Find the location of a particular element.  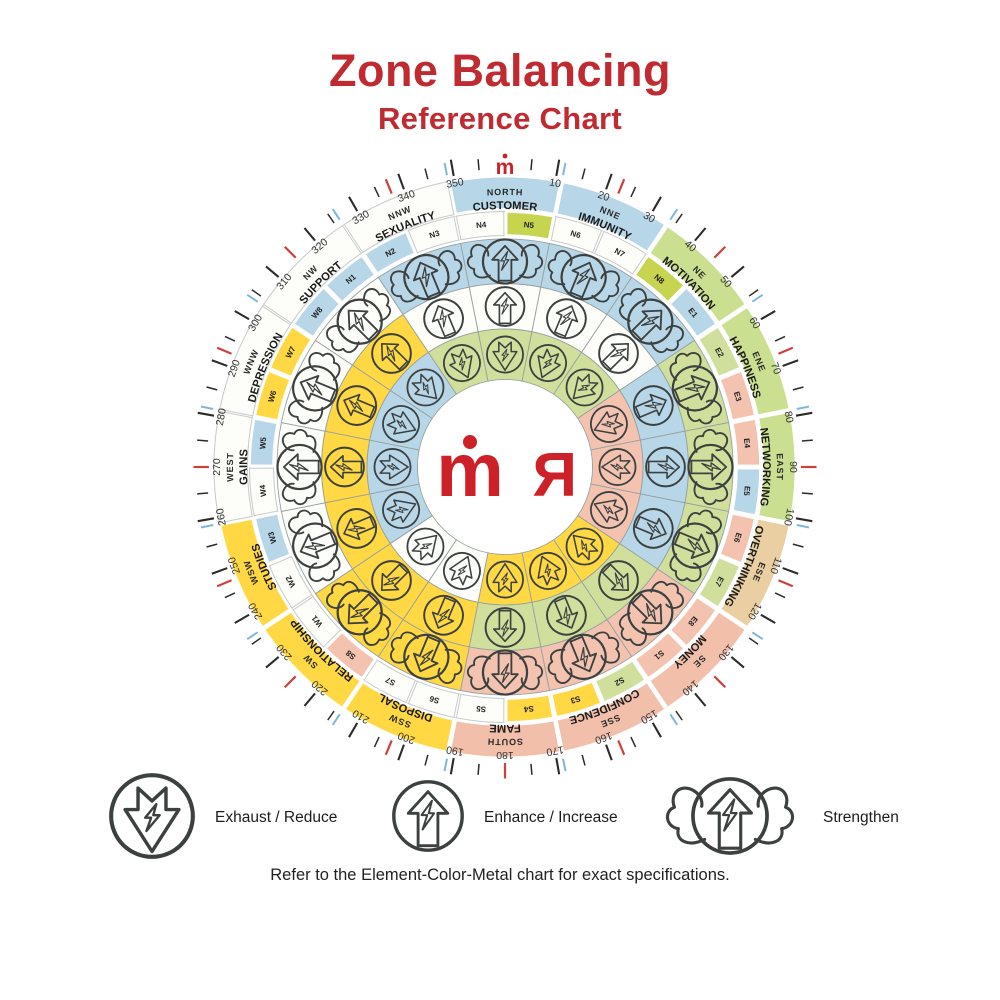

sector-cell-n2 is located at coordinates (389, 253).